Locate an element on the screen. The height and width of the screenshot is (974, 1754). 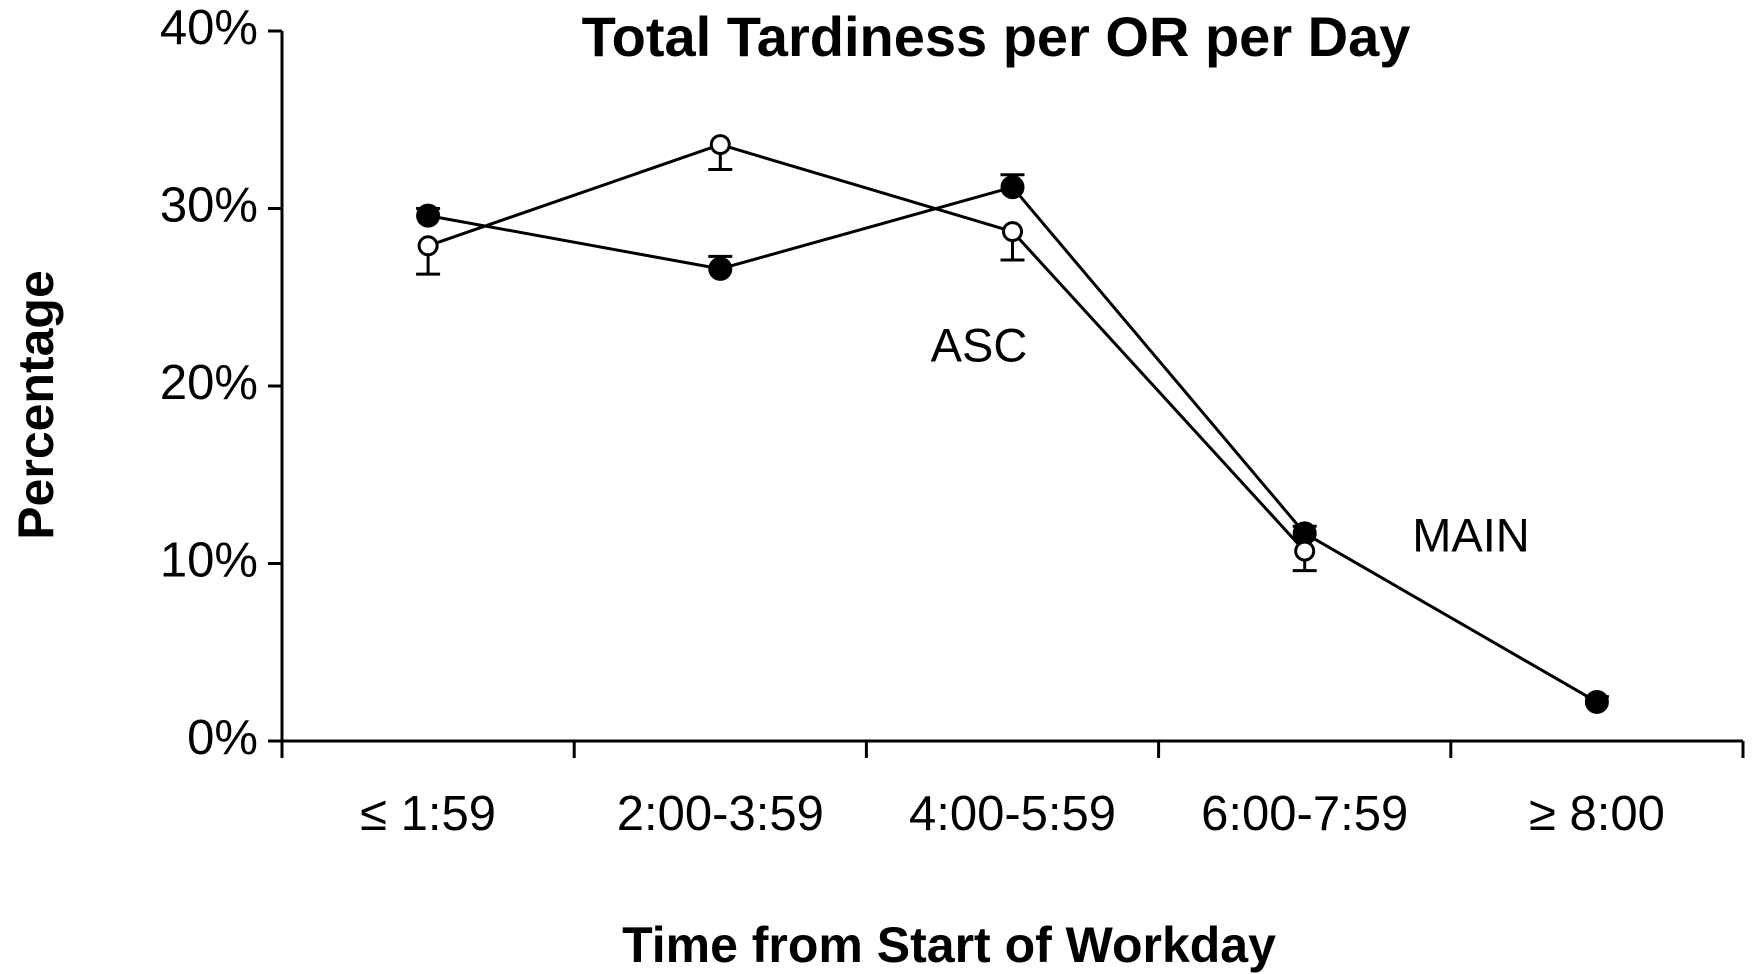
x-tick-label: 2:00-3:59 is located at coordinates (720, 814).